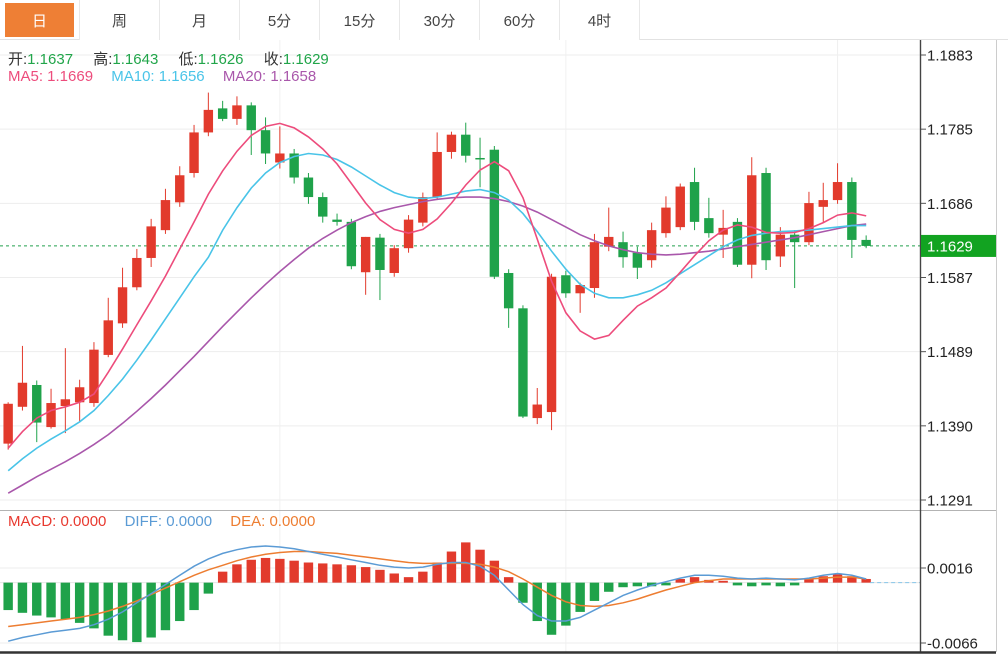 The height and width of the screenshot is (657, 1008). Describe the element at coordinates (158, 76) in the screenshot. I see `ma10-label: MA10: 1.1656` at that location.